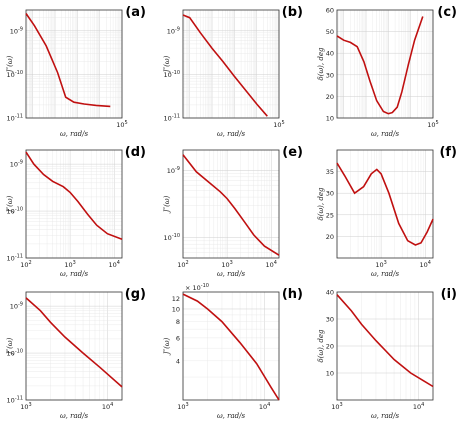 Image resolution: width=474 pixels, height=424 pixels. I want to click on panel-f: 10³ 10⁴ 20 25 30 35 ω, rad/s δ(ω), deg (f), so click(387, 211).